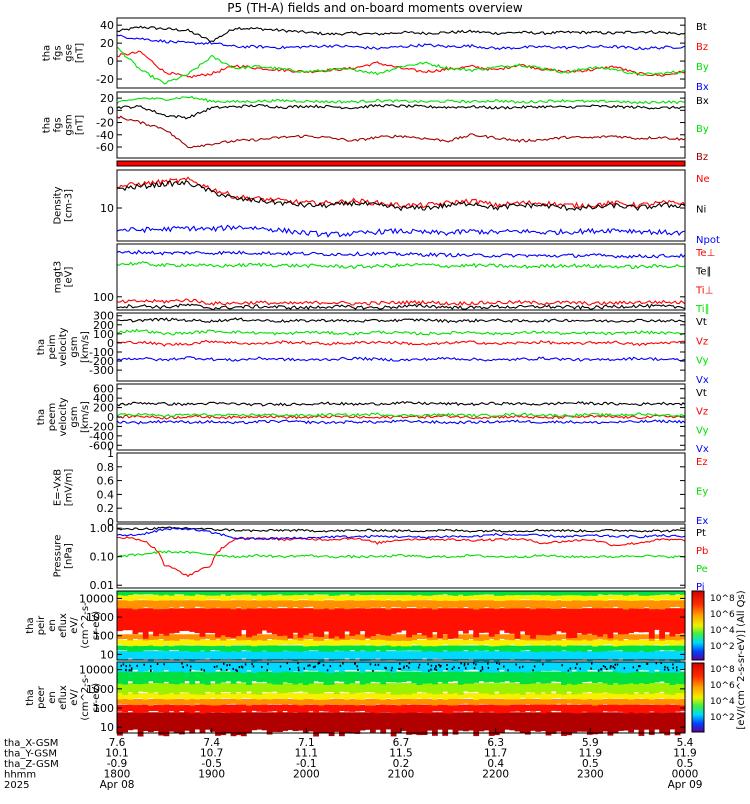  What do you see at coordinates (702, 67) in the screenshot?
I see `legend-label: By` at bounding box center [702, 67].